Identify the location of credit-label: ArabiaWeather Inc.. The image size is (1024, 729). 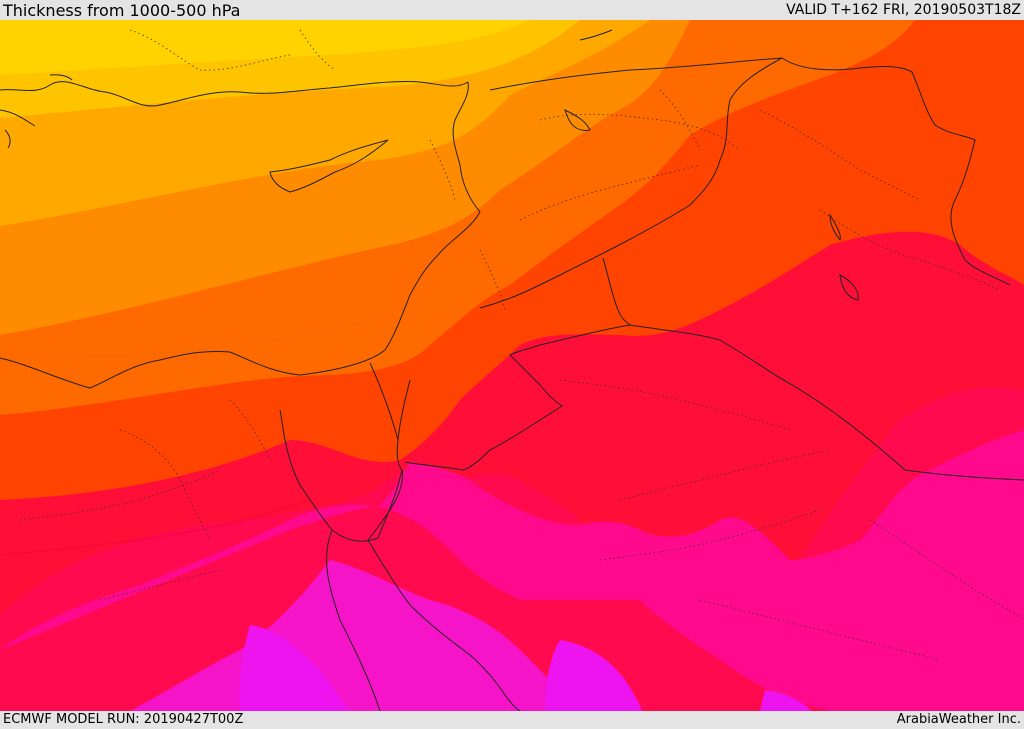
(958, 719).